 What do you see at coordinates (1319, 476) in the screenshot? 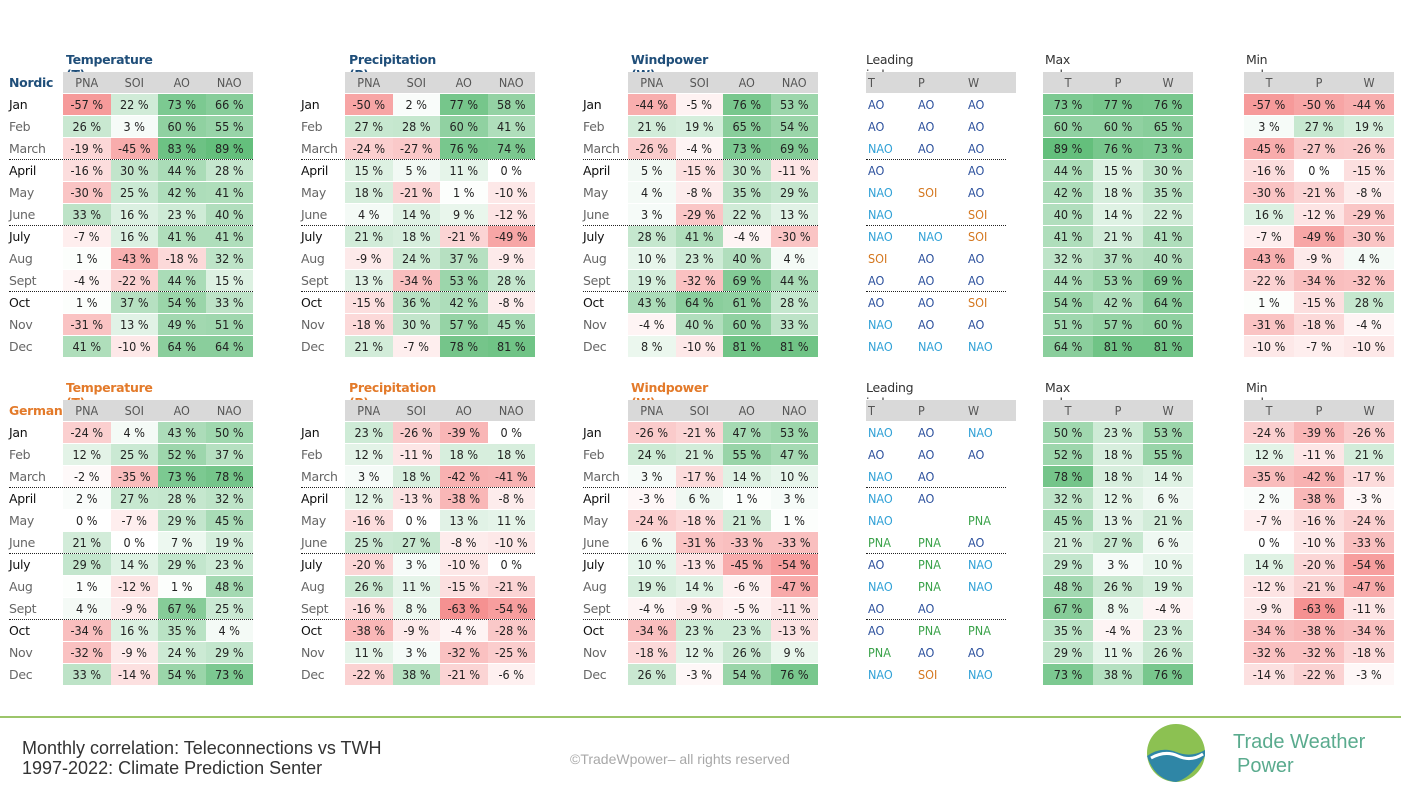
I see `min-value-cell: -42 %` at bounding box center [1319, 476].